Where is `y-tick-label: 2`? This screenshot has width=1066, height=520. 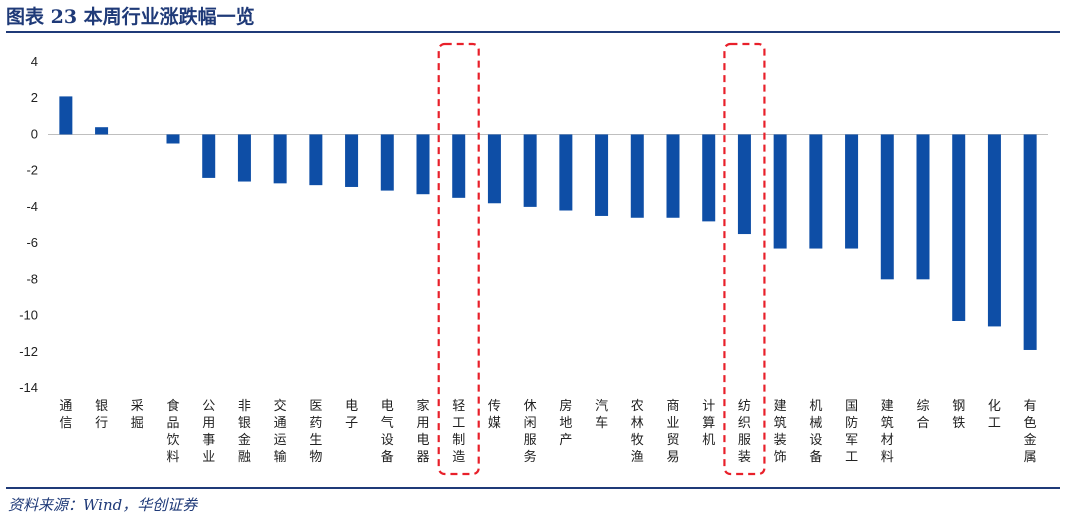
y-tick-label: 2 is located at coordinates (34, 97).